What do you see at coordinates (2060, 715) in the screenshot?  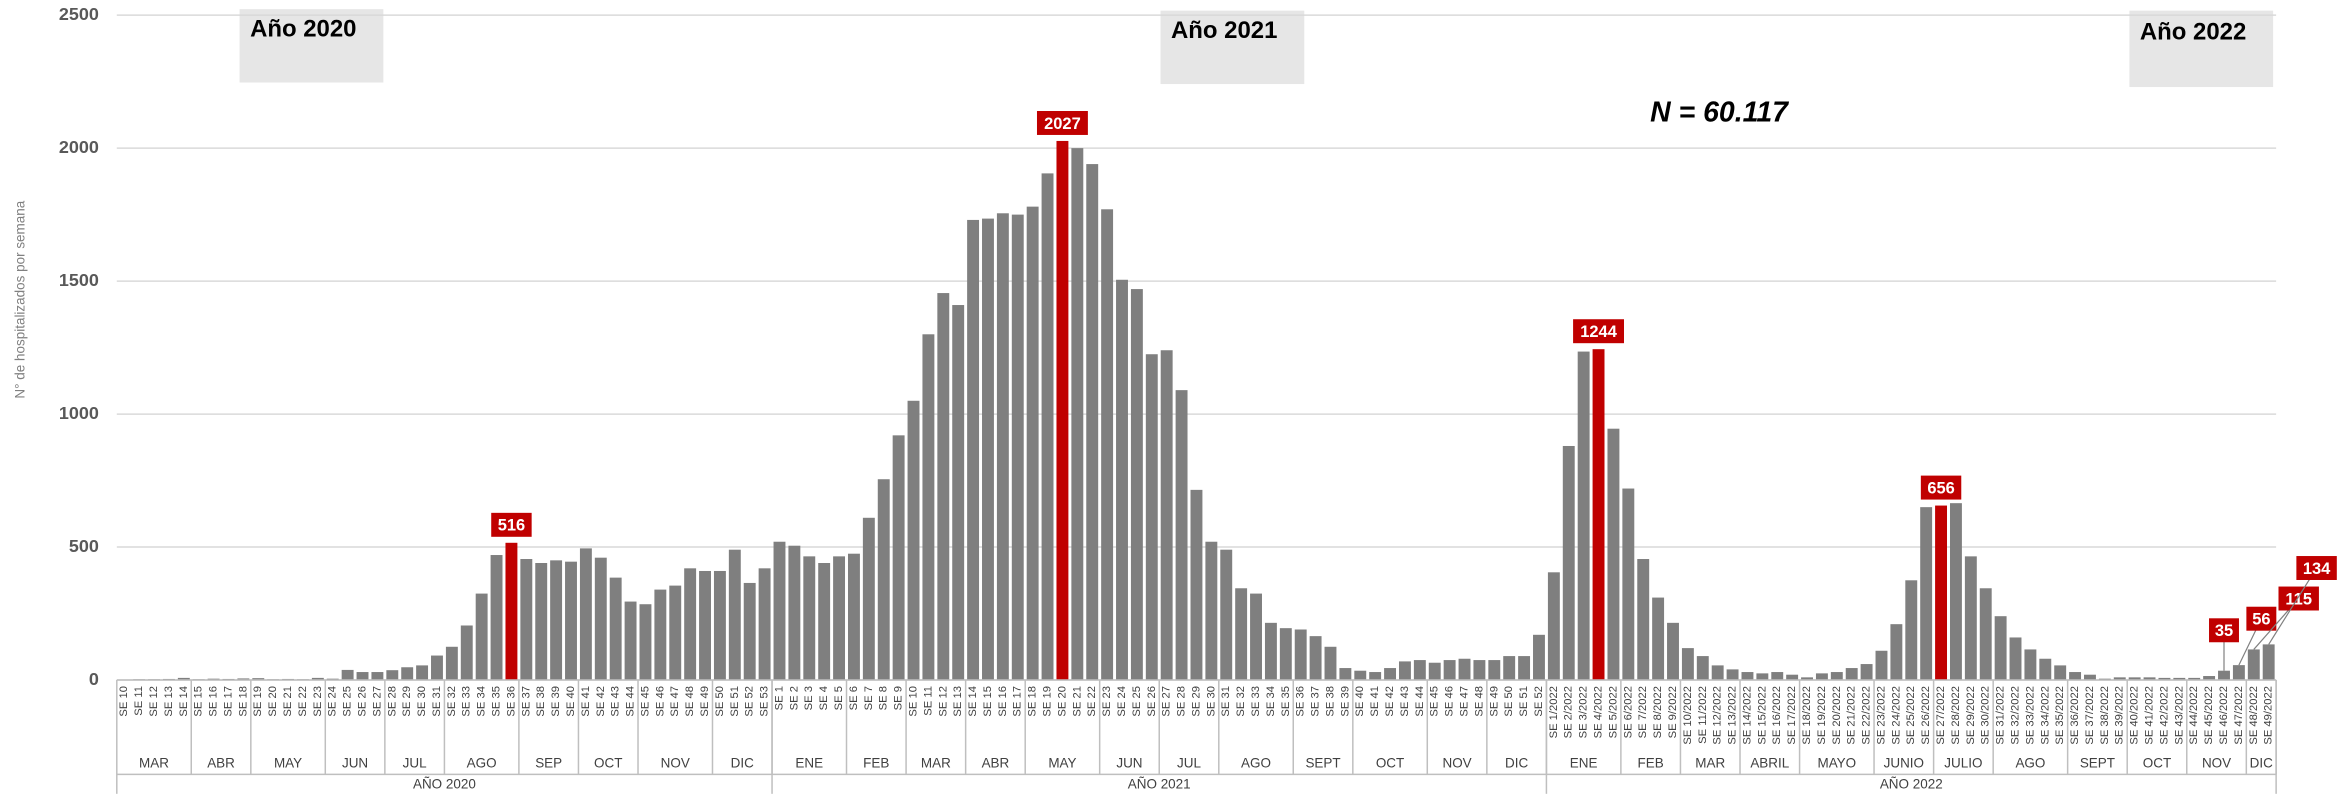 I see `x-tick-label: SE 35/2022` at bounding box center [2060, 715].